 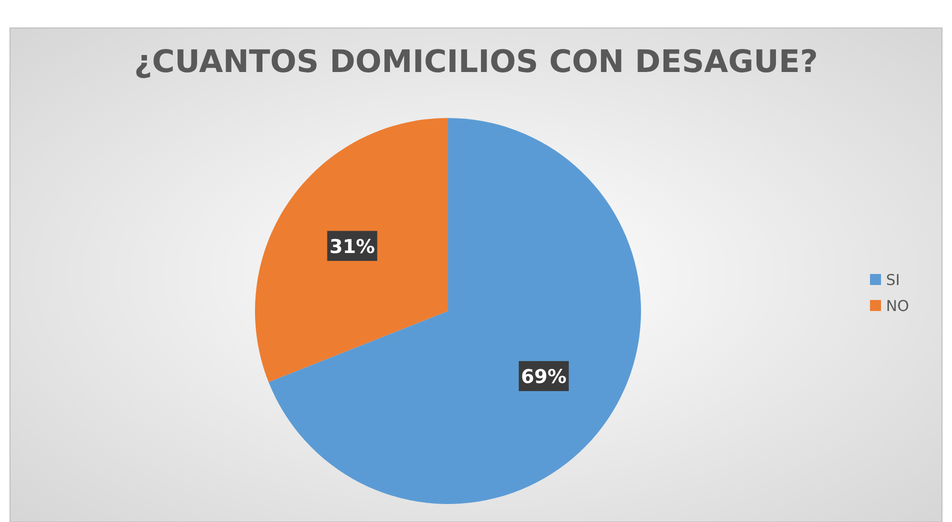 I want to click on data-label: 69%, so click(x=544, y=377).